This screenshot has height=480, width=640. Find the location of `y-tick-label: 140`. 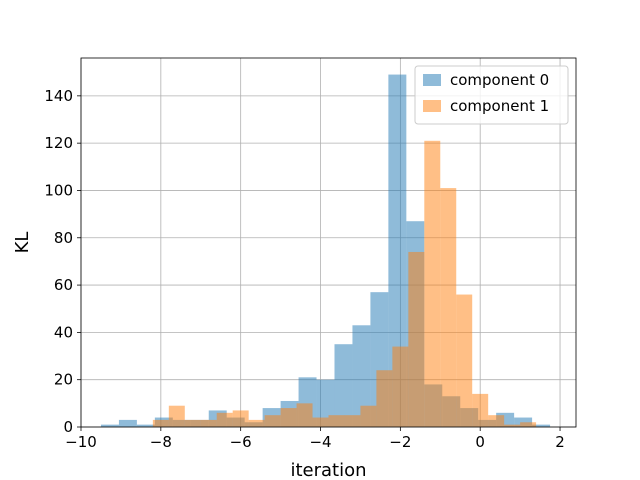

y-tick-label: 140 is located at coordinates (58, 96).